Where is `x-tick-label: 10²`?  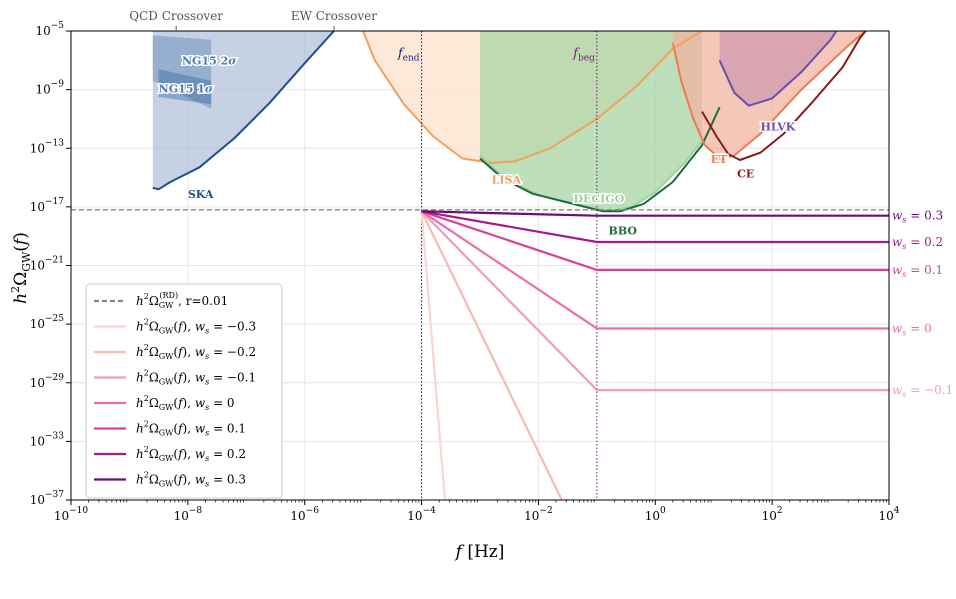
x-tick-label: 10² is located at coordinates (772, 514).